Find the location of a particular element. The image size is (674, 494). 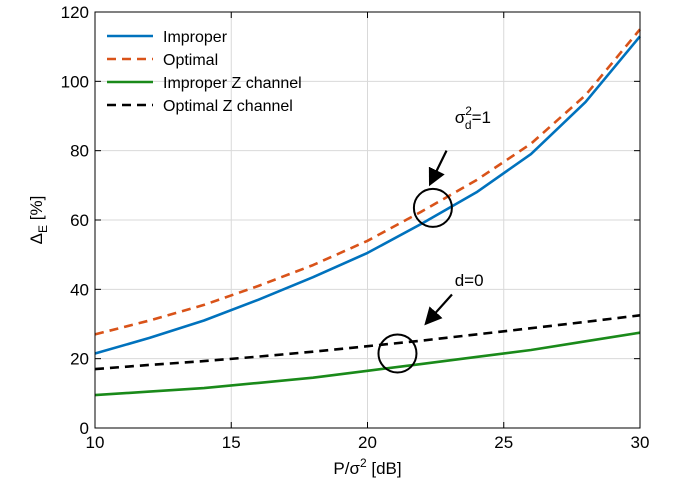

x-axis-label-tail: [dB] is located at coordinates (384, 468).